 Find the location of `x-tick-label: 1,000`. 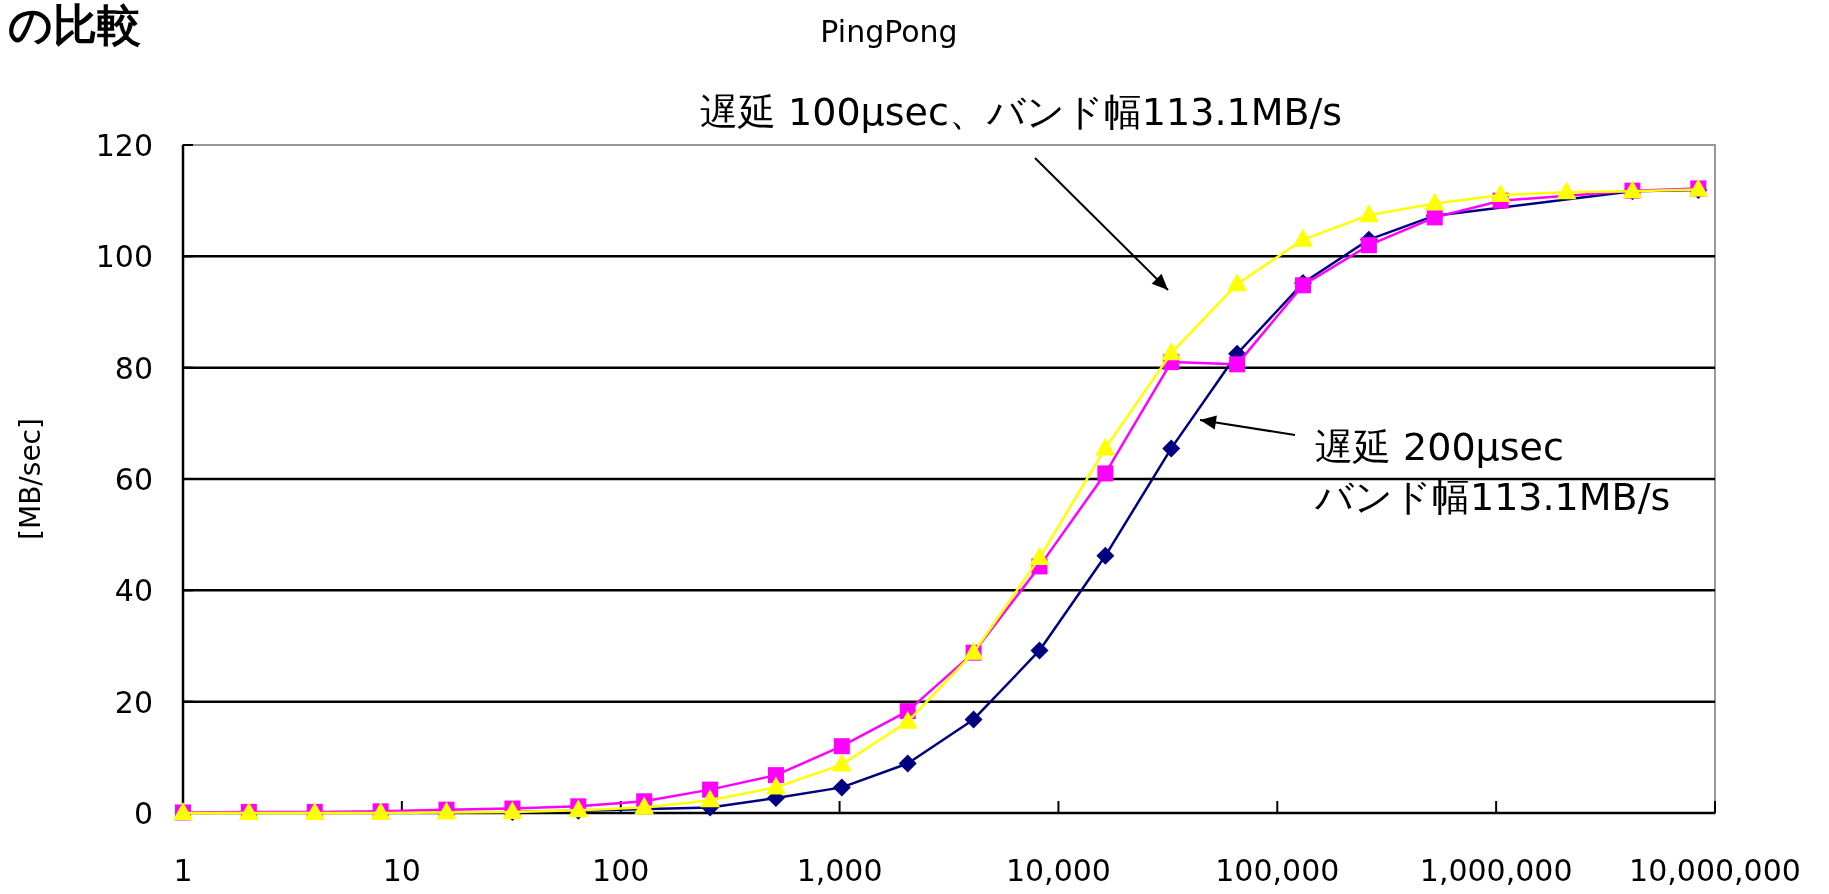

x-tick-label: 1,000 is located at coordinates (839, 870).